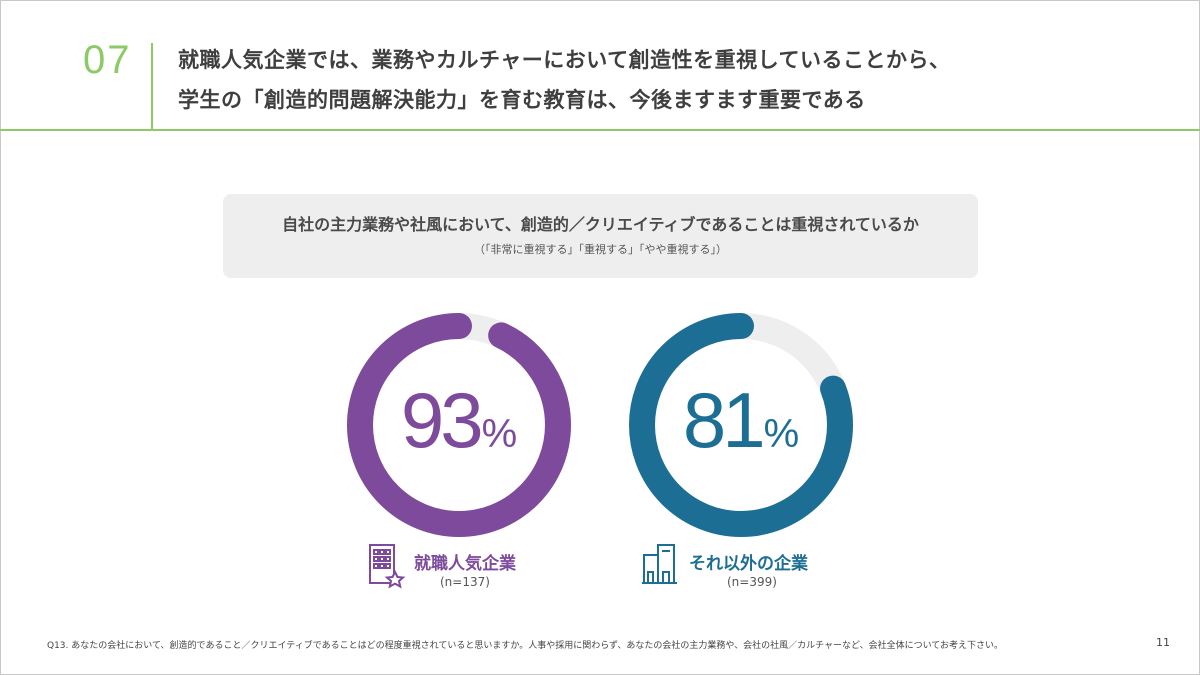 This screenshot has height=675, width=1200. What do you see at coordinates (564, 60) in the screenshot?
I see `slide-title-line-1: 就職人気企業では、業務やカルチャーにおいて創造性を重視していることから、` at bounding box center [564, 60].